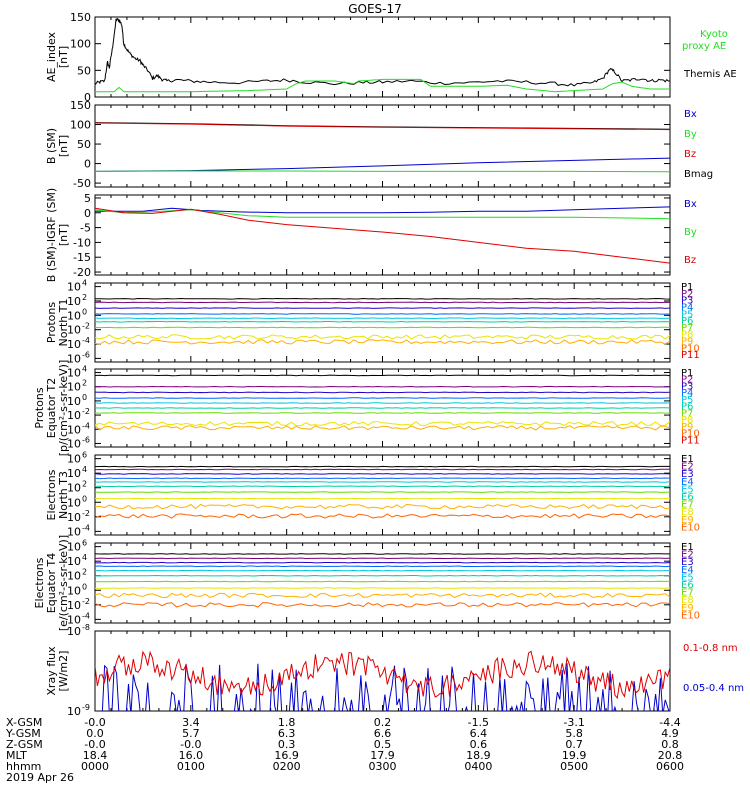 This screenshot has height=800, width=750. Describe the element at coordinates (51, 56) in the screenshot. I see `y-axis-label: AE_index` at that location.